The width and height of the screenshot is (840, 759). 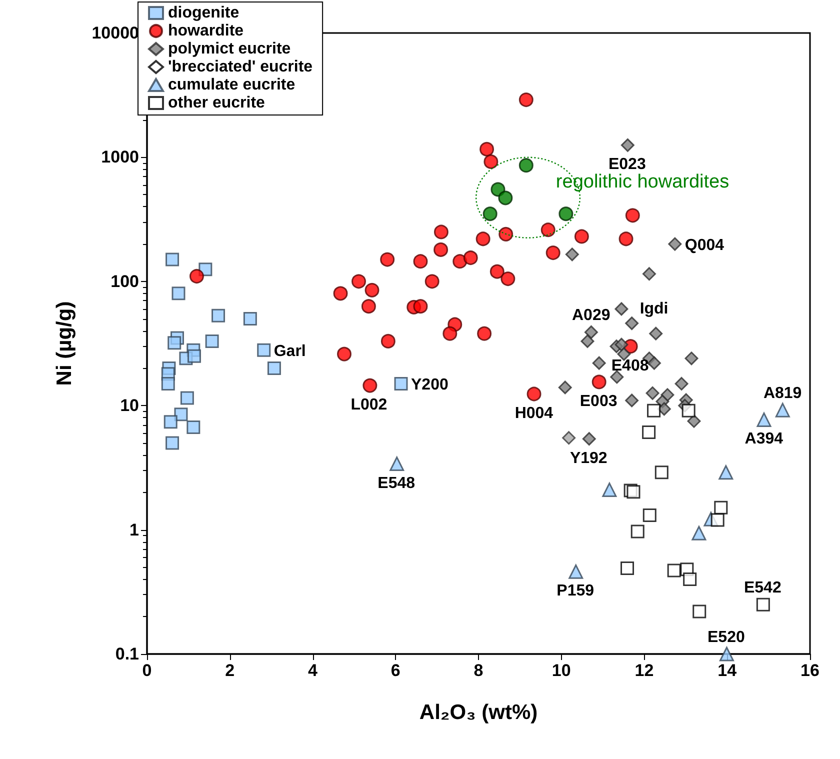 What do you see at coordinates (290, 351) in the screenshot?
I see `annotation: Garl` at bounding box center [290, 351].